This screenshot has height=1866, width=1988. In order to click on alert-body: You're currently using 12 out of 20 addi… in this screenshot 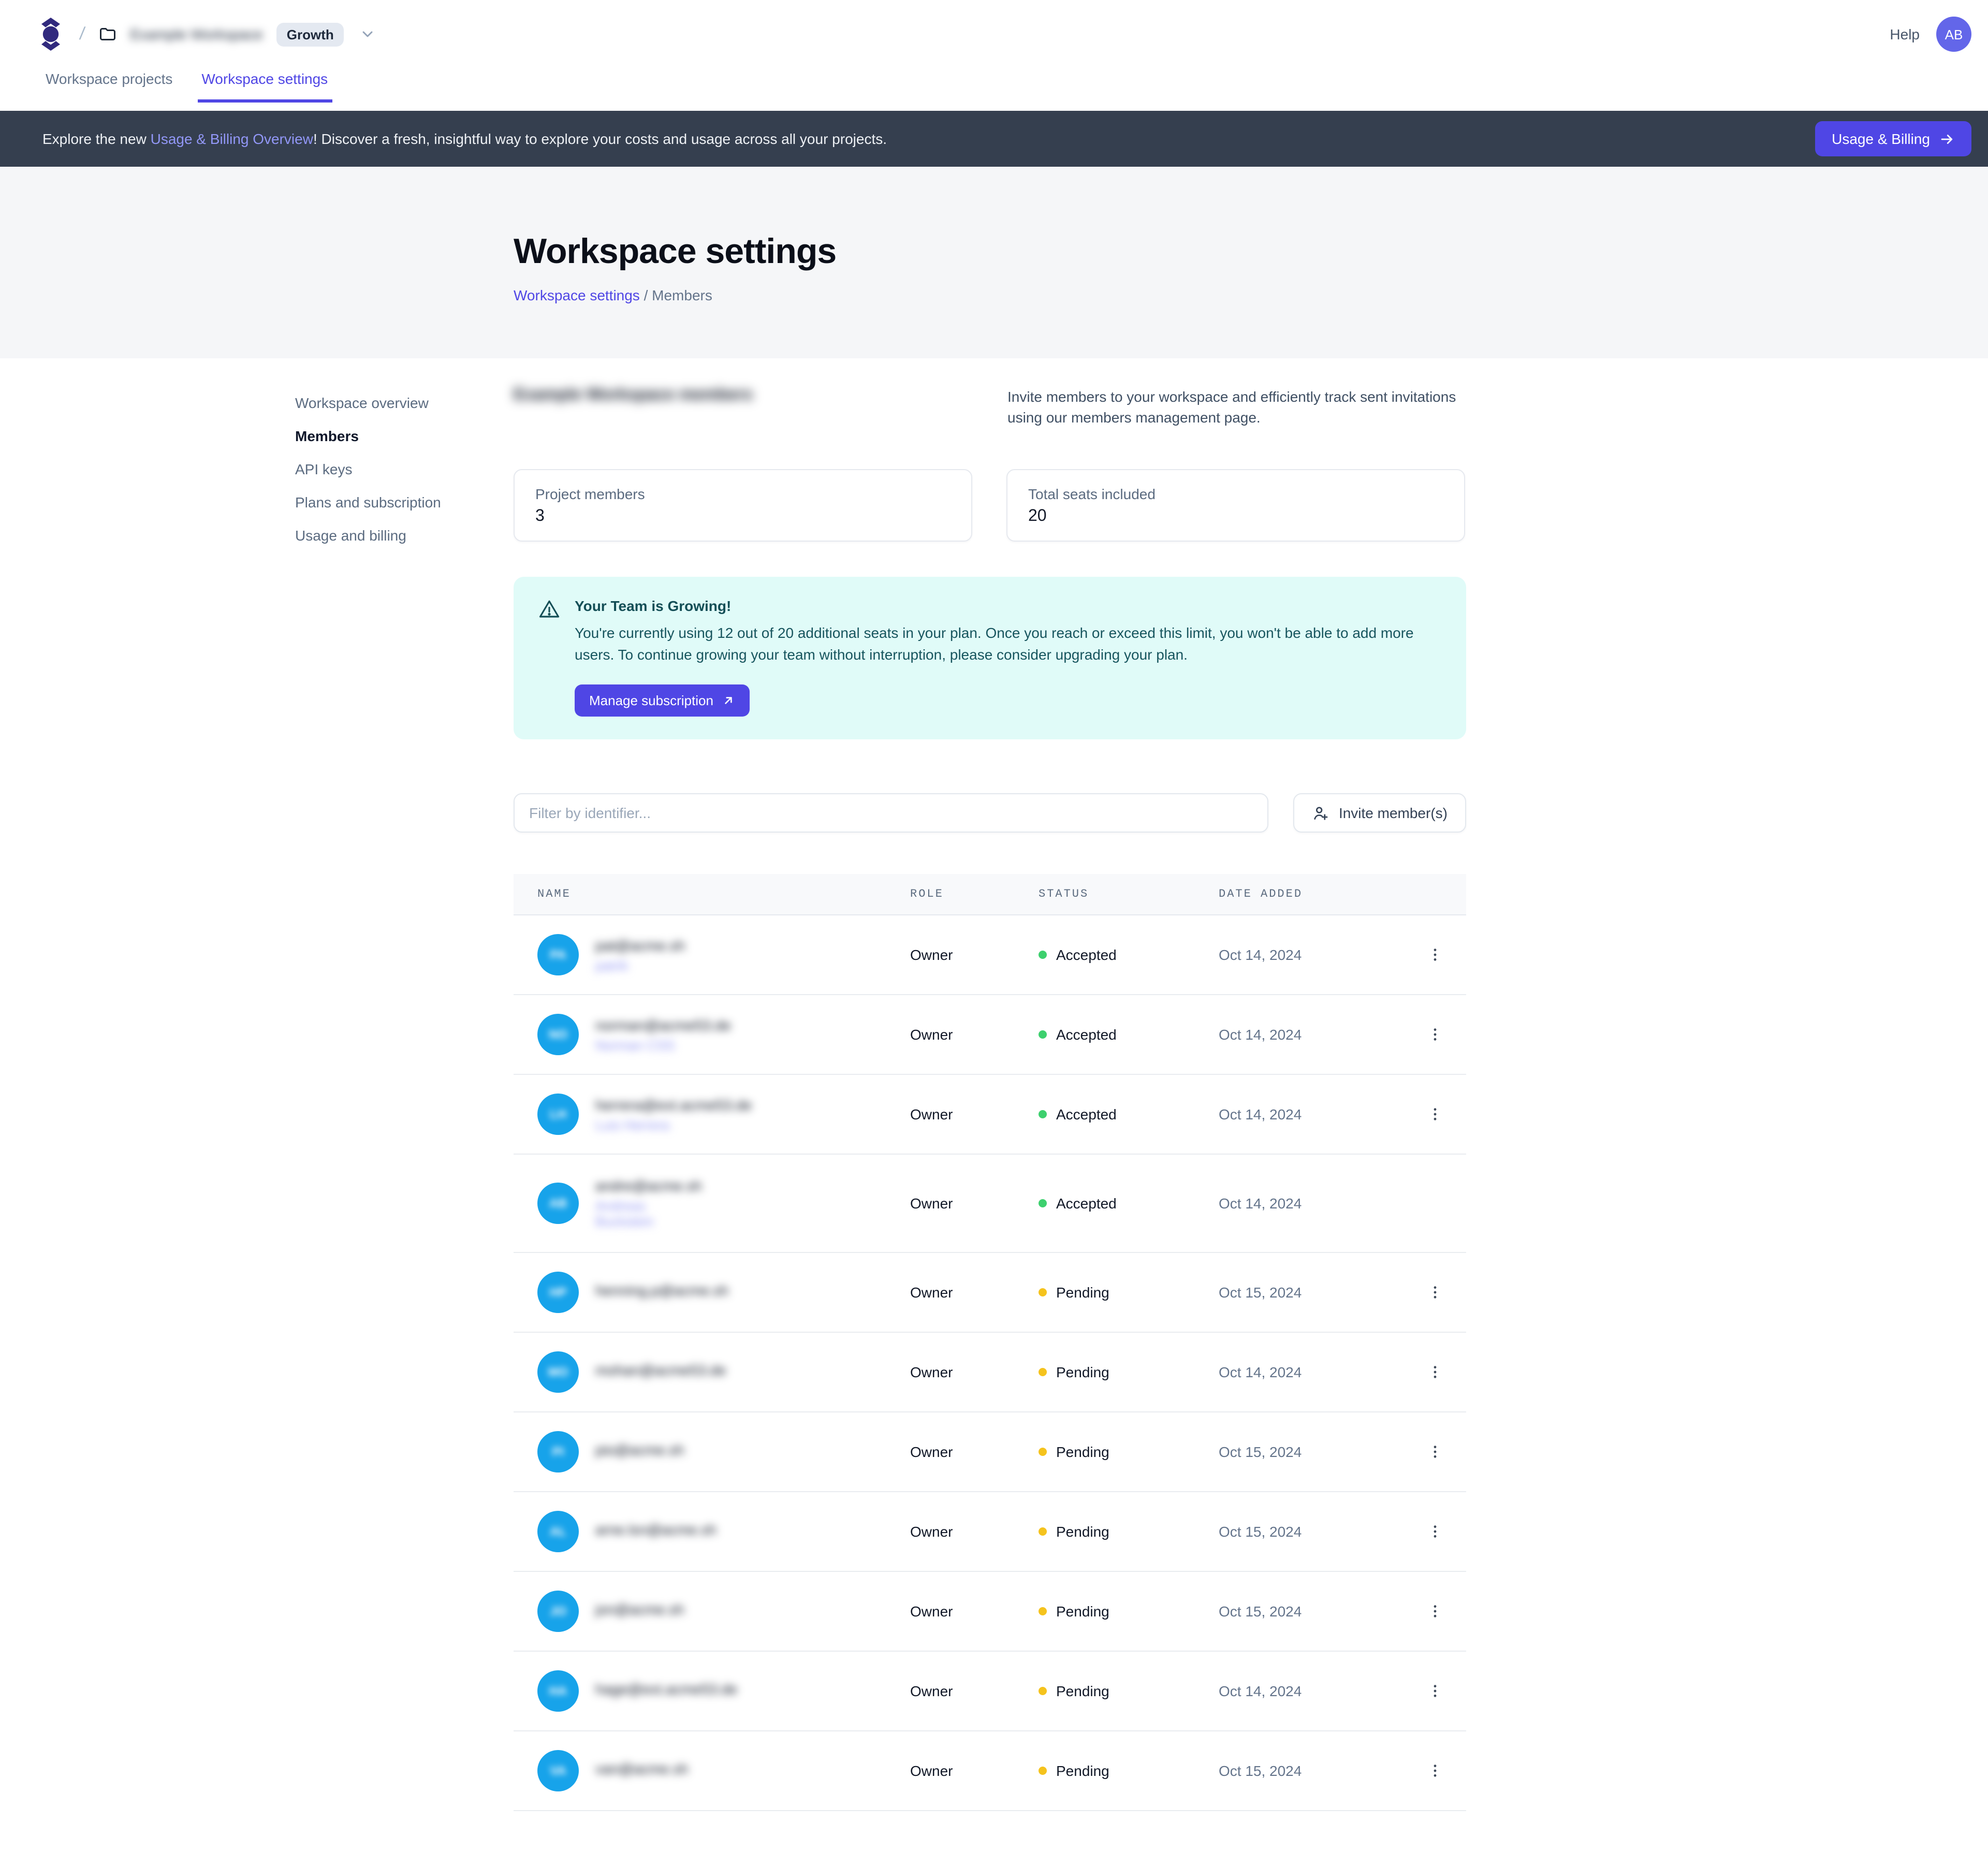, I will do `click(994, 643)`.